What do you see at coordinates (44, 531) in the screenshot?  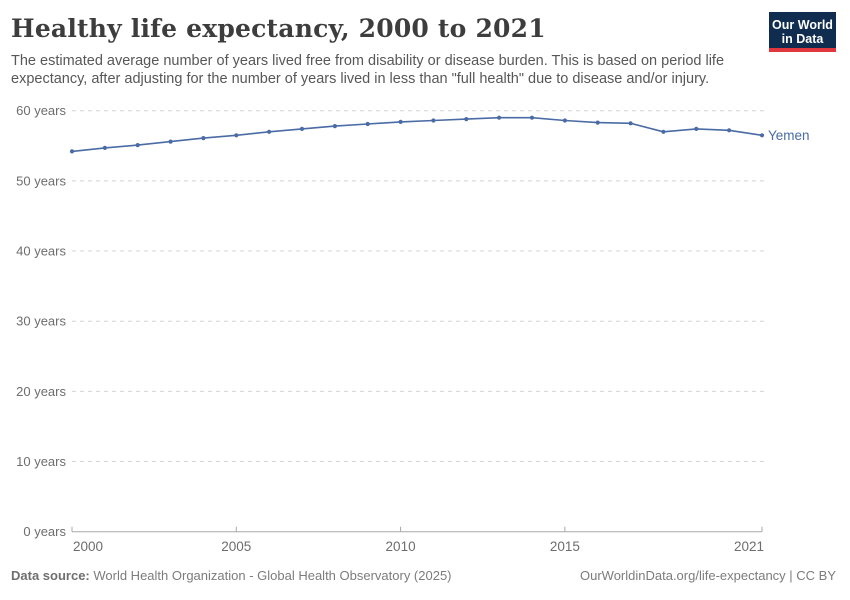 I see `y-tick-label: 0 years` at bounding box center [44, 531].